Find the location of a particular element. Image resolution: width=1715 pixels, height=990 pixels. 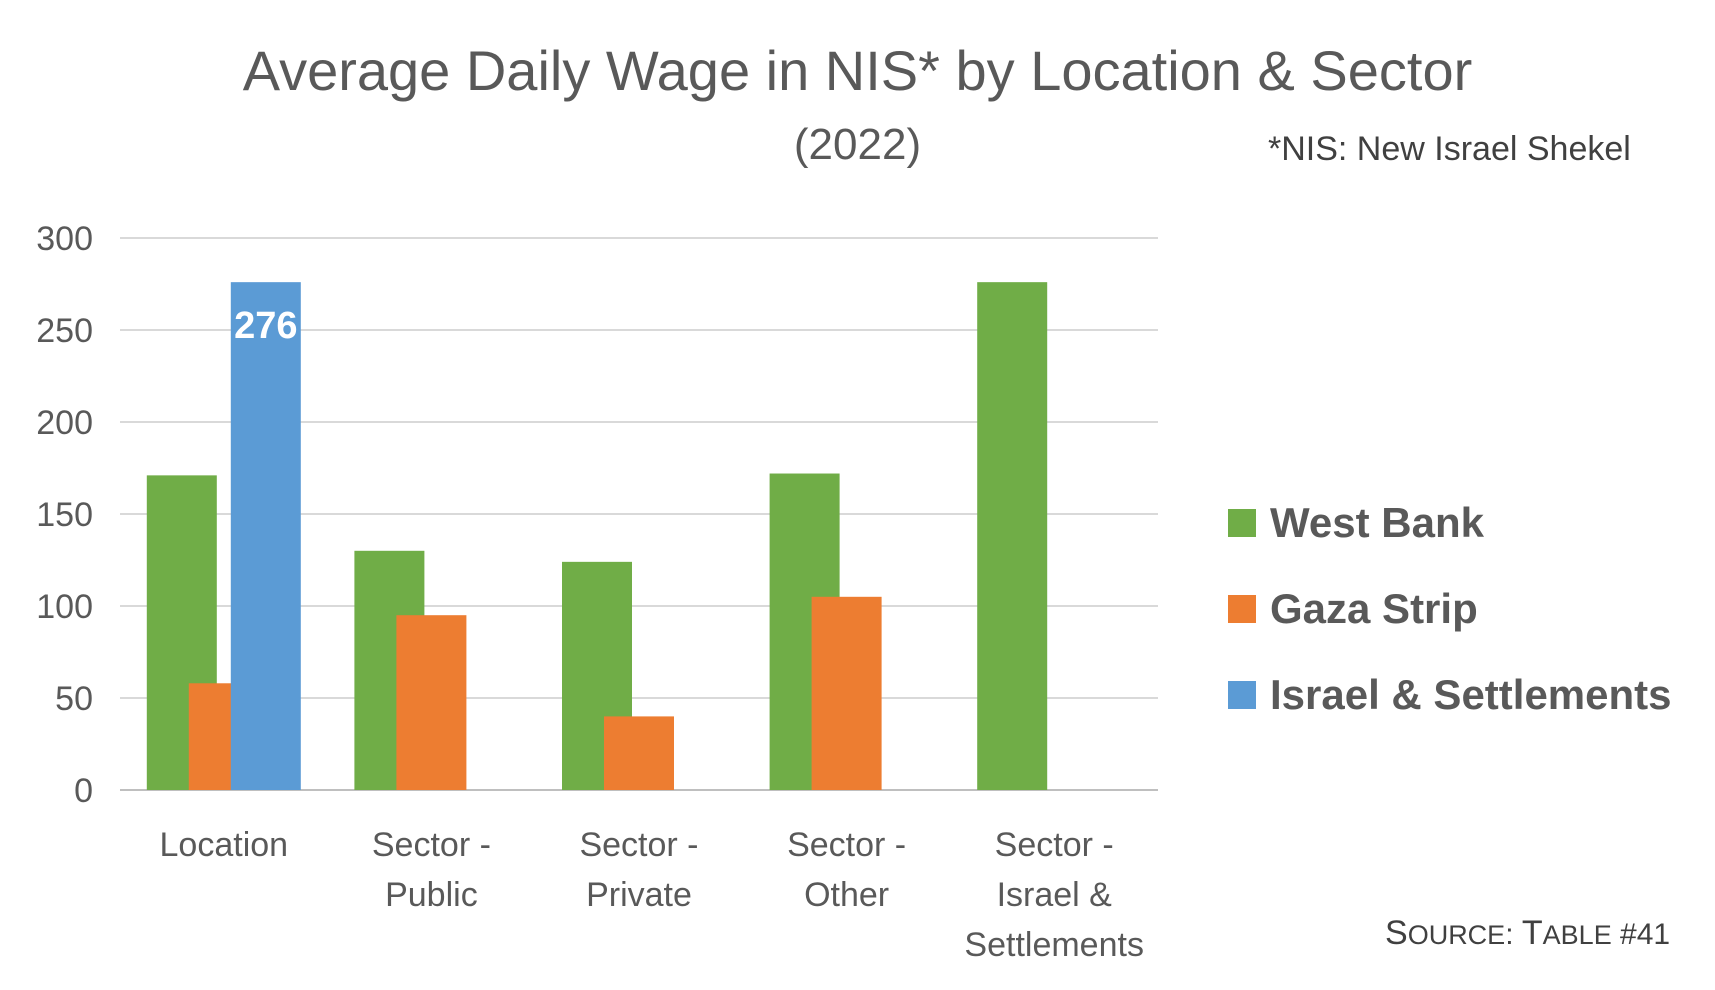

currency-note: *NIS: New Israel Shekel is located at coordinates (1449, 149).